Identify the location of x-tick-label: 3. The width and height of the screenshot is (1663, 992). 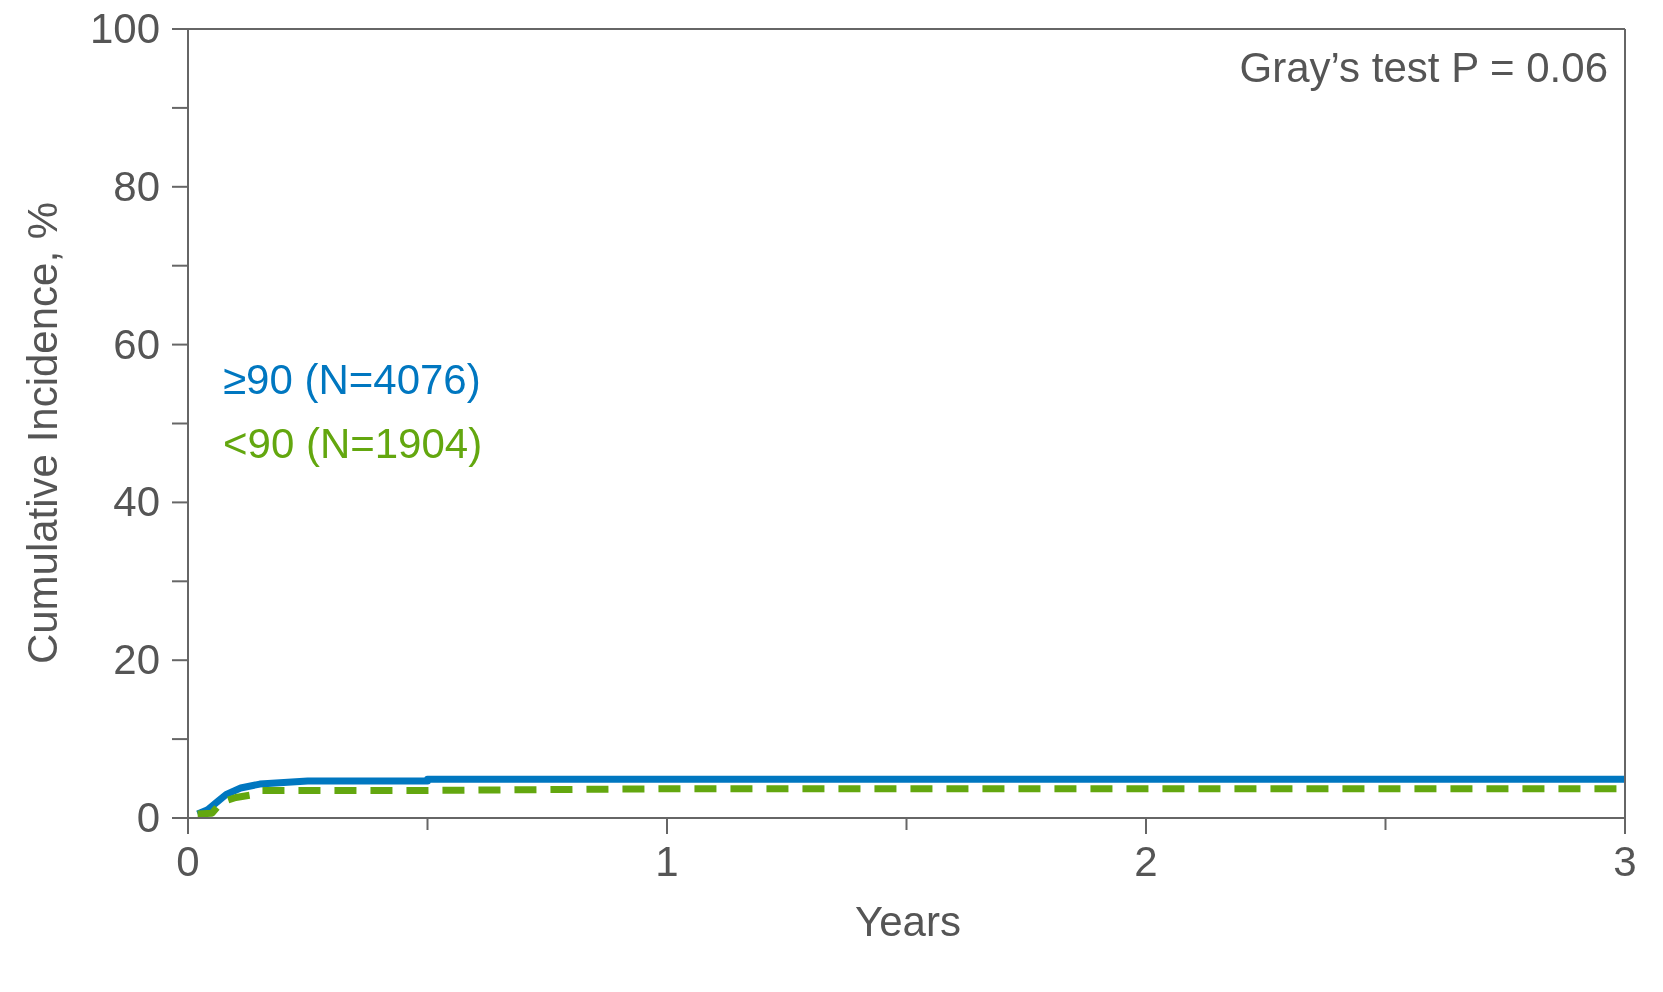
(1625, 861).